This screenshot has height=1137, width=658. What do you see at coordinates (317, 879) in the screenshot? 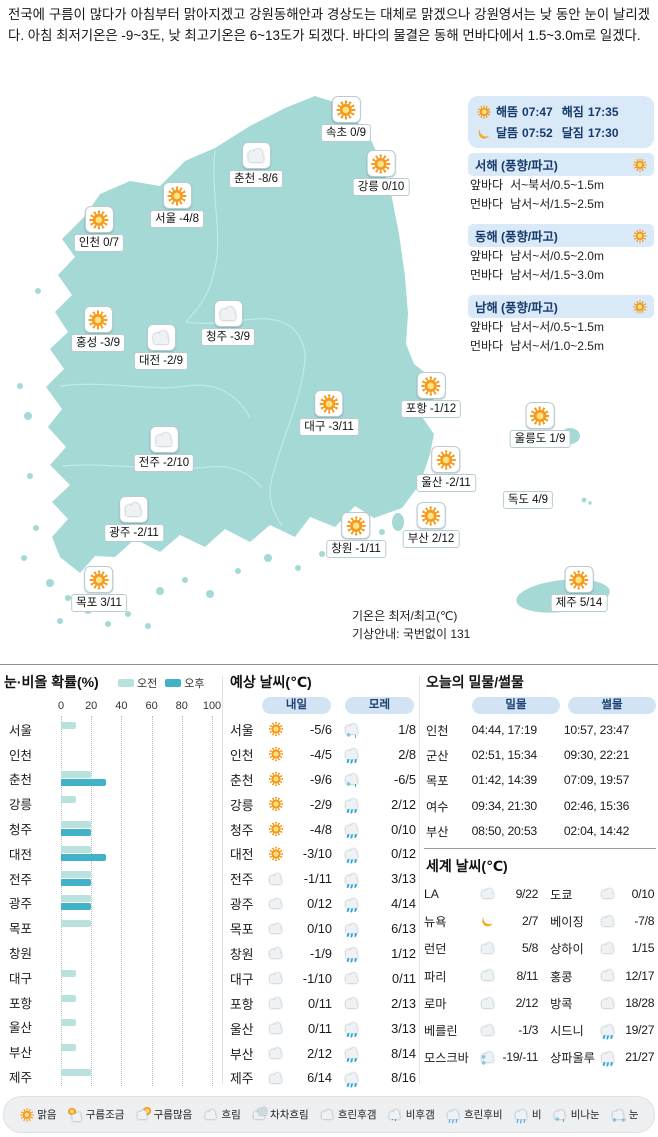
I see `tomorrow-temp: -1/11` at bounding box center [317, 879].